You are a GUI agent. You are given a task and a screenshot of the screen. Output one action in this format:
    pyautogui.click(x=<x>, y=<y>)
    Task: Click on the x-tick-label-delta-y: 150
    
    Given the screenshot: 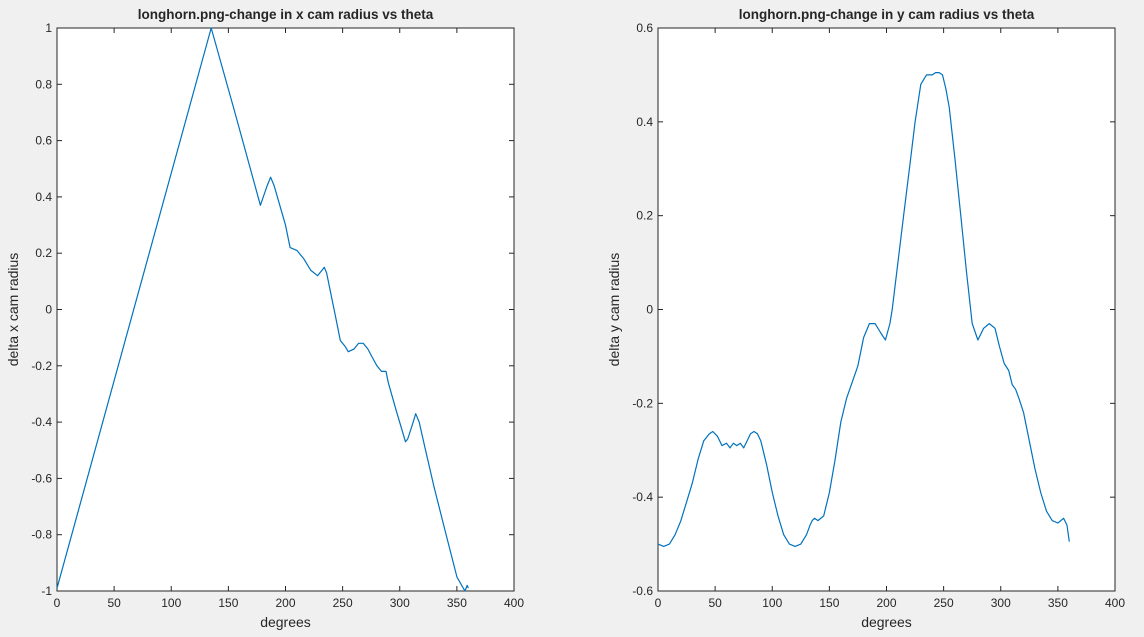 What is the action you would take?
    pyautogui.click(x=829, y=603)
    